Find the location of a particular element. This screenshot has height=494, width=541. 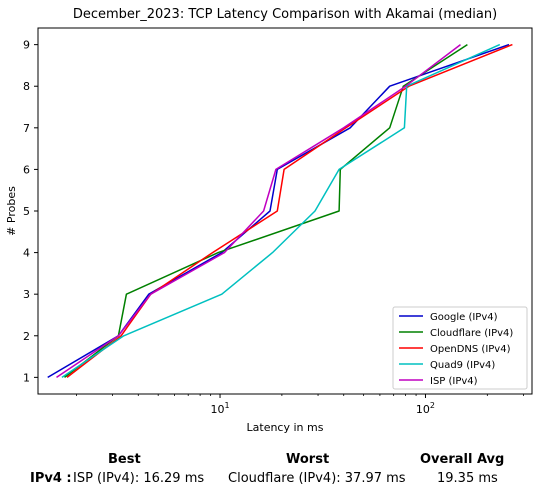

x-tick-label: 10² is located at coordinates (425, 408).